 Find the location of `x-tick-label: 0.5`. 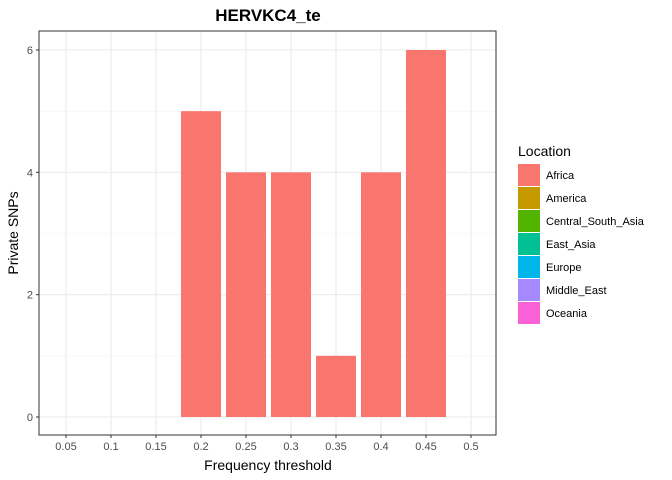

x-tick-label: 0.5 is located at coordinates (470, 447).